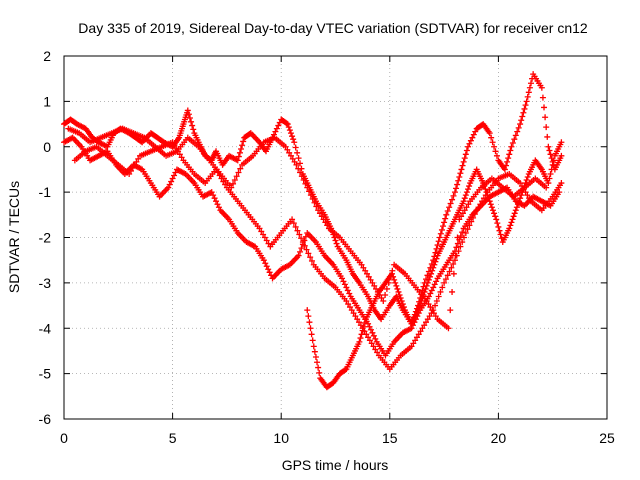 This screenshot has width=640, height=480. Describe the element at coordinates (499, 438) in the screenshot. I see `x-tick-label: 20` at that location.